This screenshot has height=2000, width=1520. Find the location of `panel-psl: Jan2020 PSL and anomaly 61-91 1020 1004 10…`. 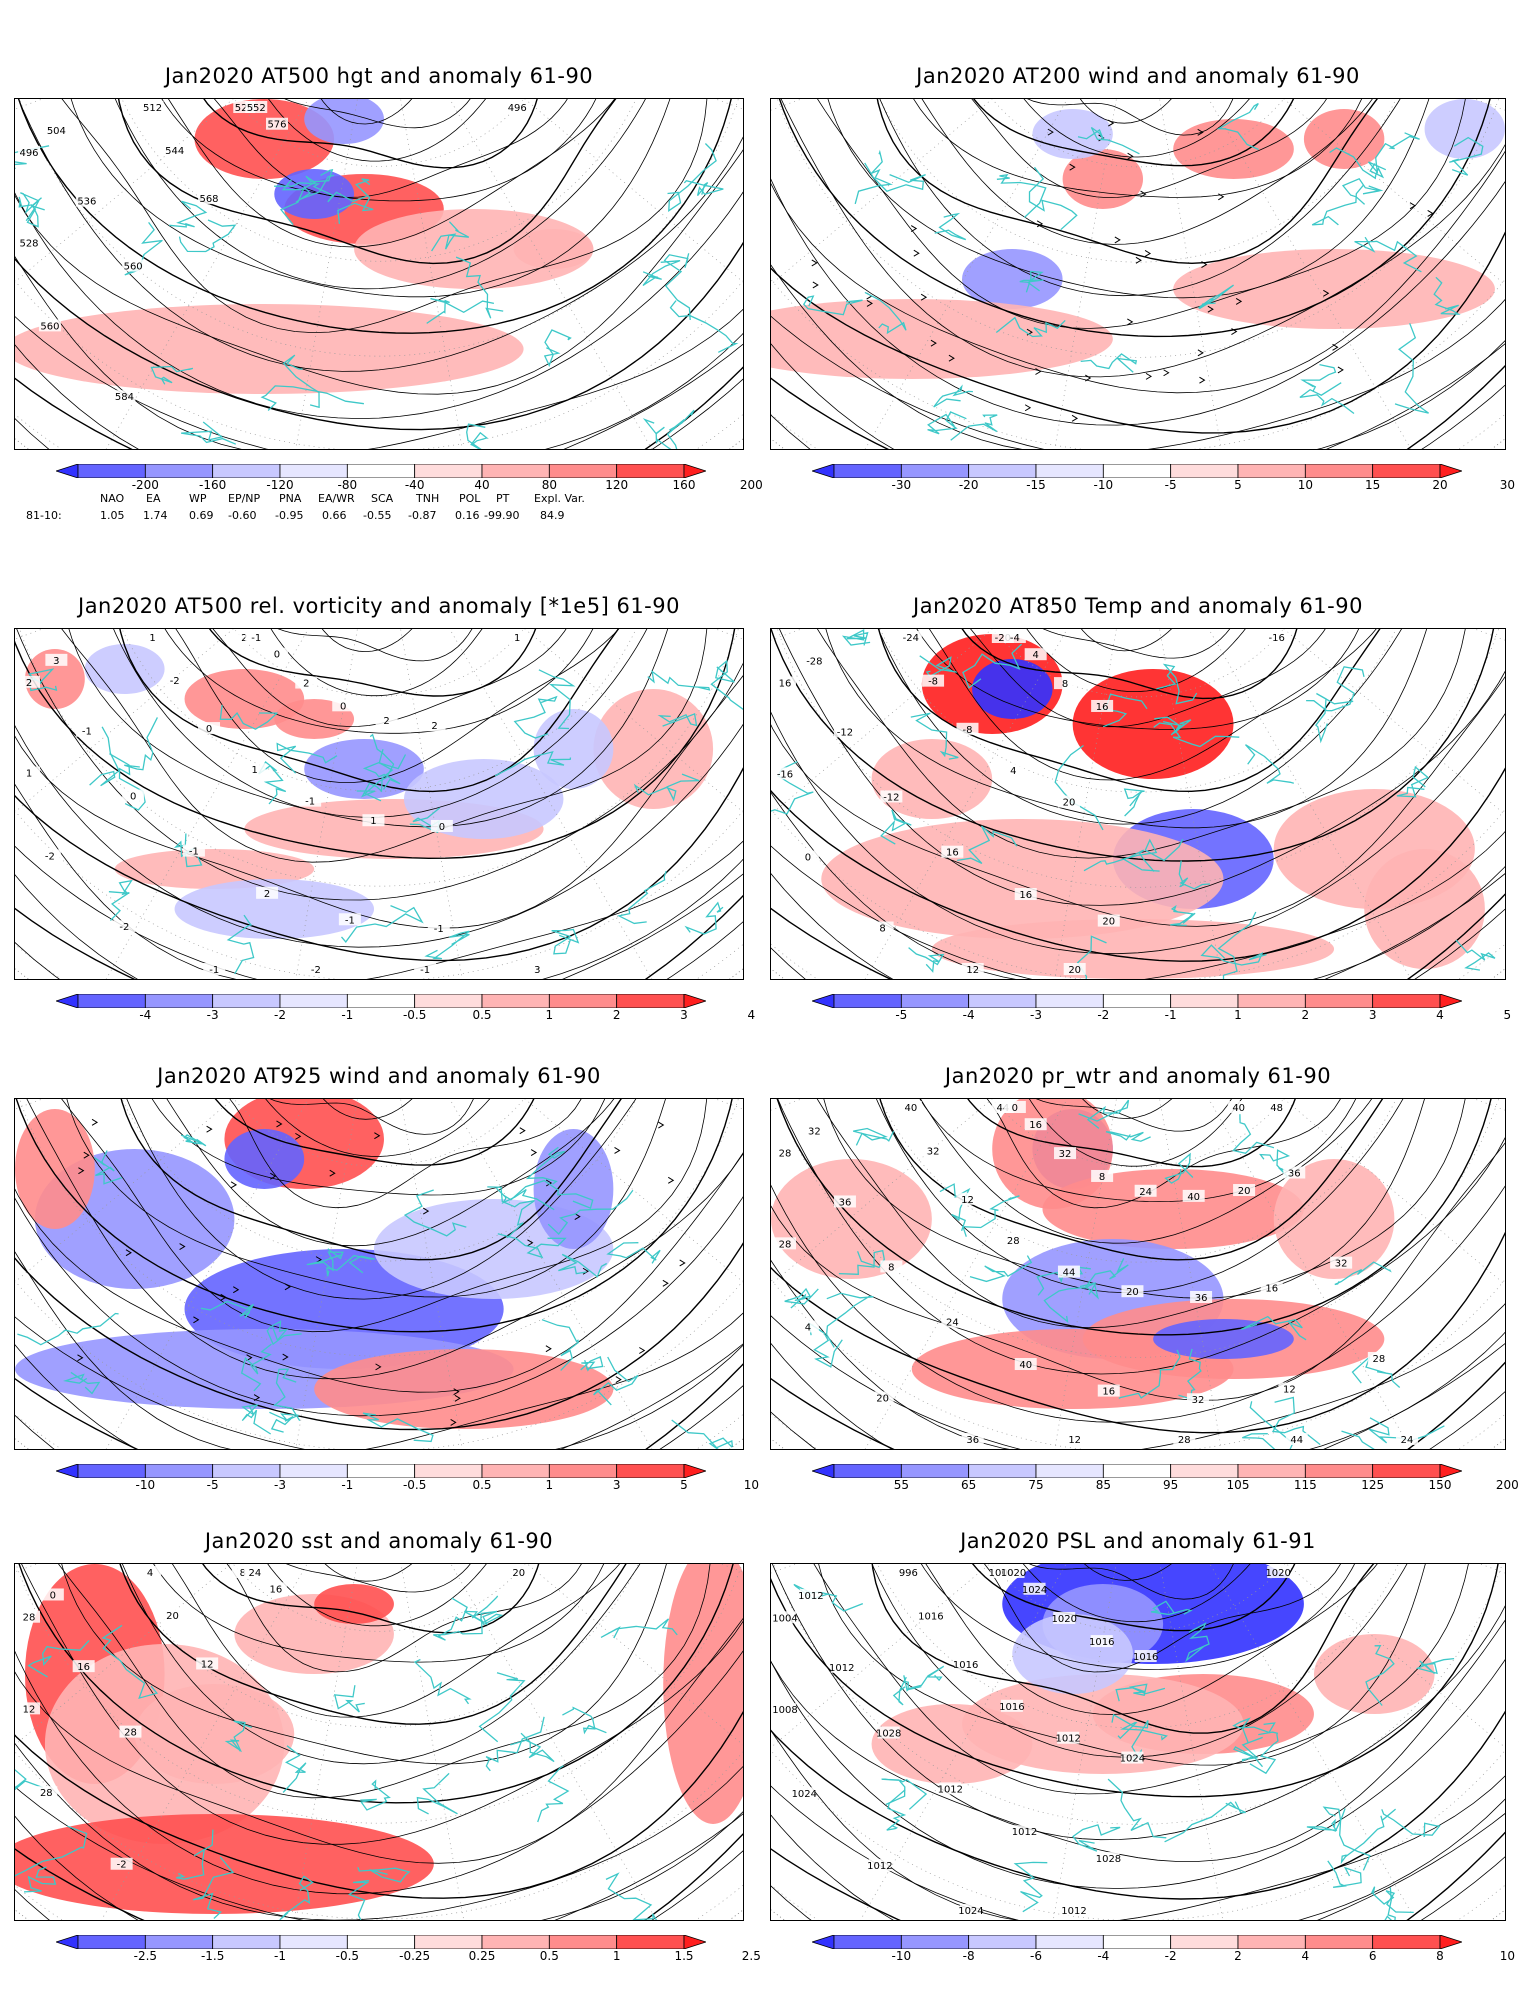

panel-psl: Jan2020 PSL and anomaly 61-91 1020 1004 10… is located at coordinates (1142, 1745).